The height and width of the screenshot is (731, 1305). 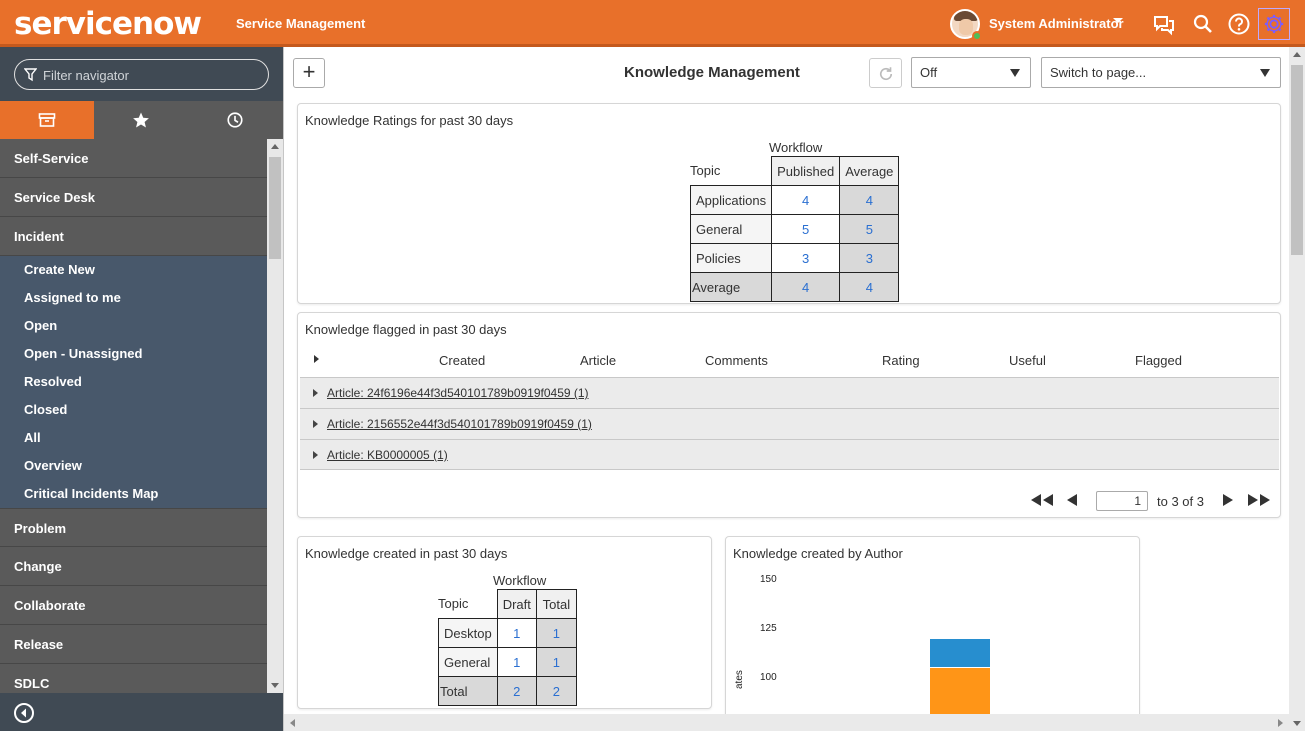 What do you see at coordinates (91, 493) in the screenshot?
I see `nav-item-critical-incidents-map: Critical Incidents Map` at bounding box center [91, 493].